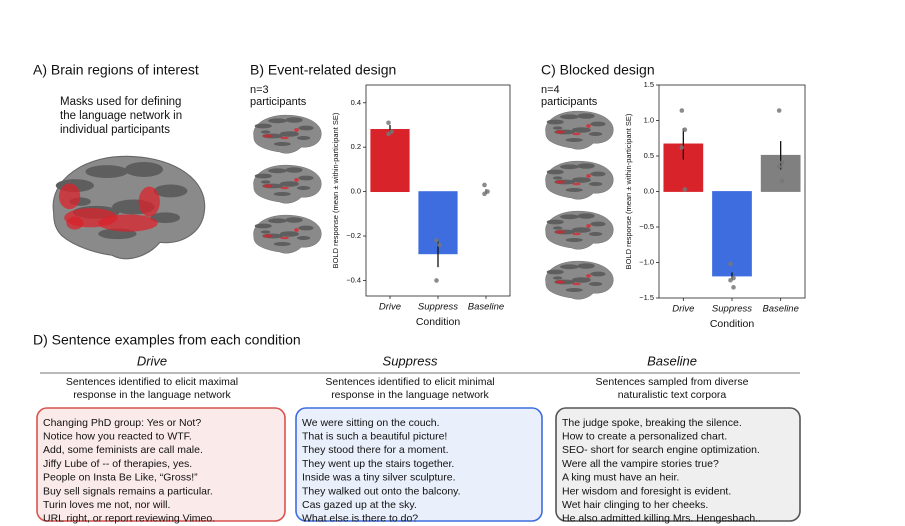 This screenshot has height=526, width=905. What do you see at coordinates (378, 478) in the screenshot?
I see `sentence: Inside was a tiny silver sculpture.` at bounding box center [378, 478].